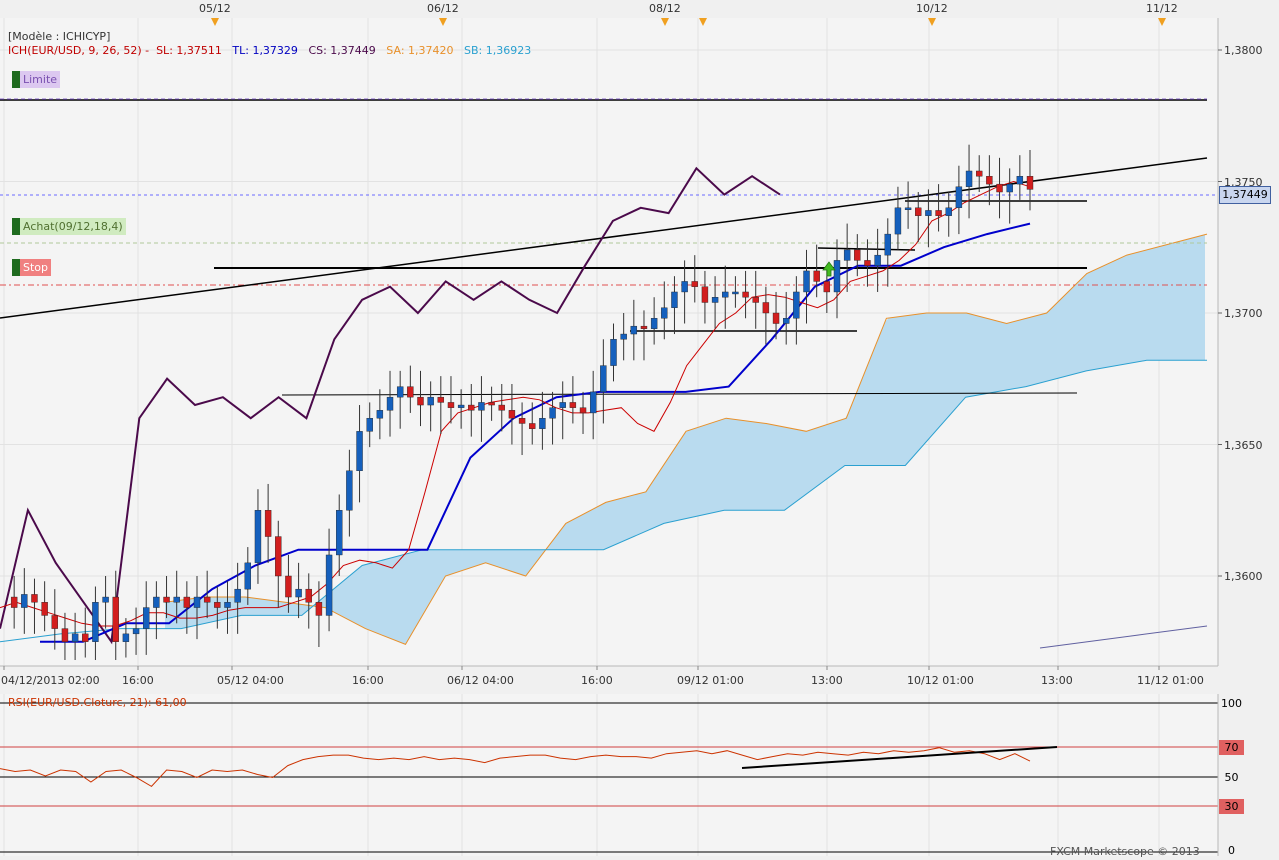 This screenshot has width=1279, height=860. Describe the element at coordinates (1231, 806) in the screenshot. I see `rsi-tick-30: 30` at that location.